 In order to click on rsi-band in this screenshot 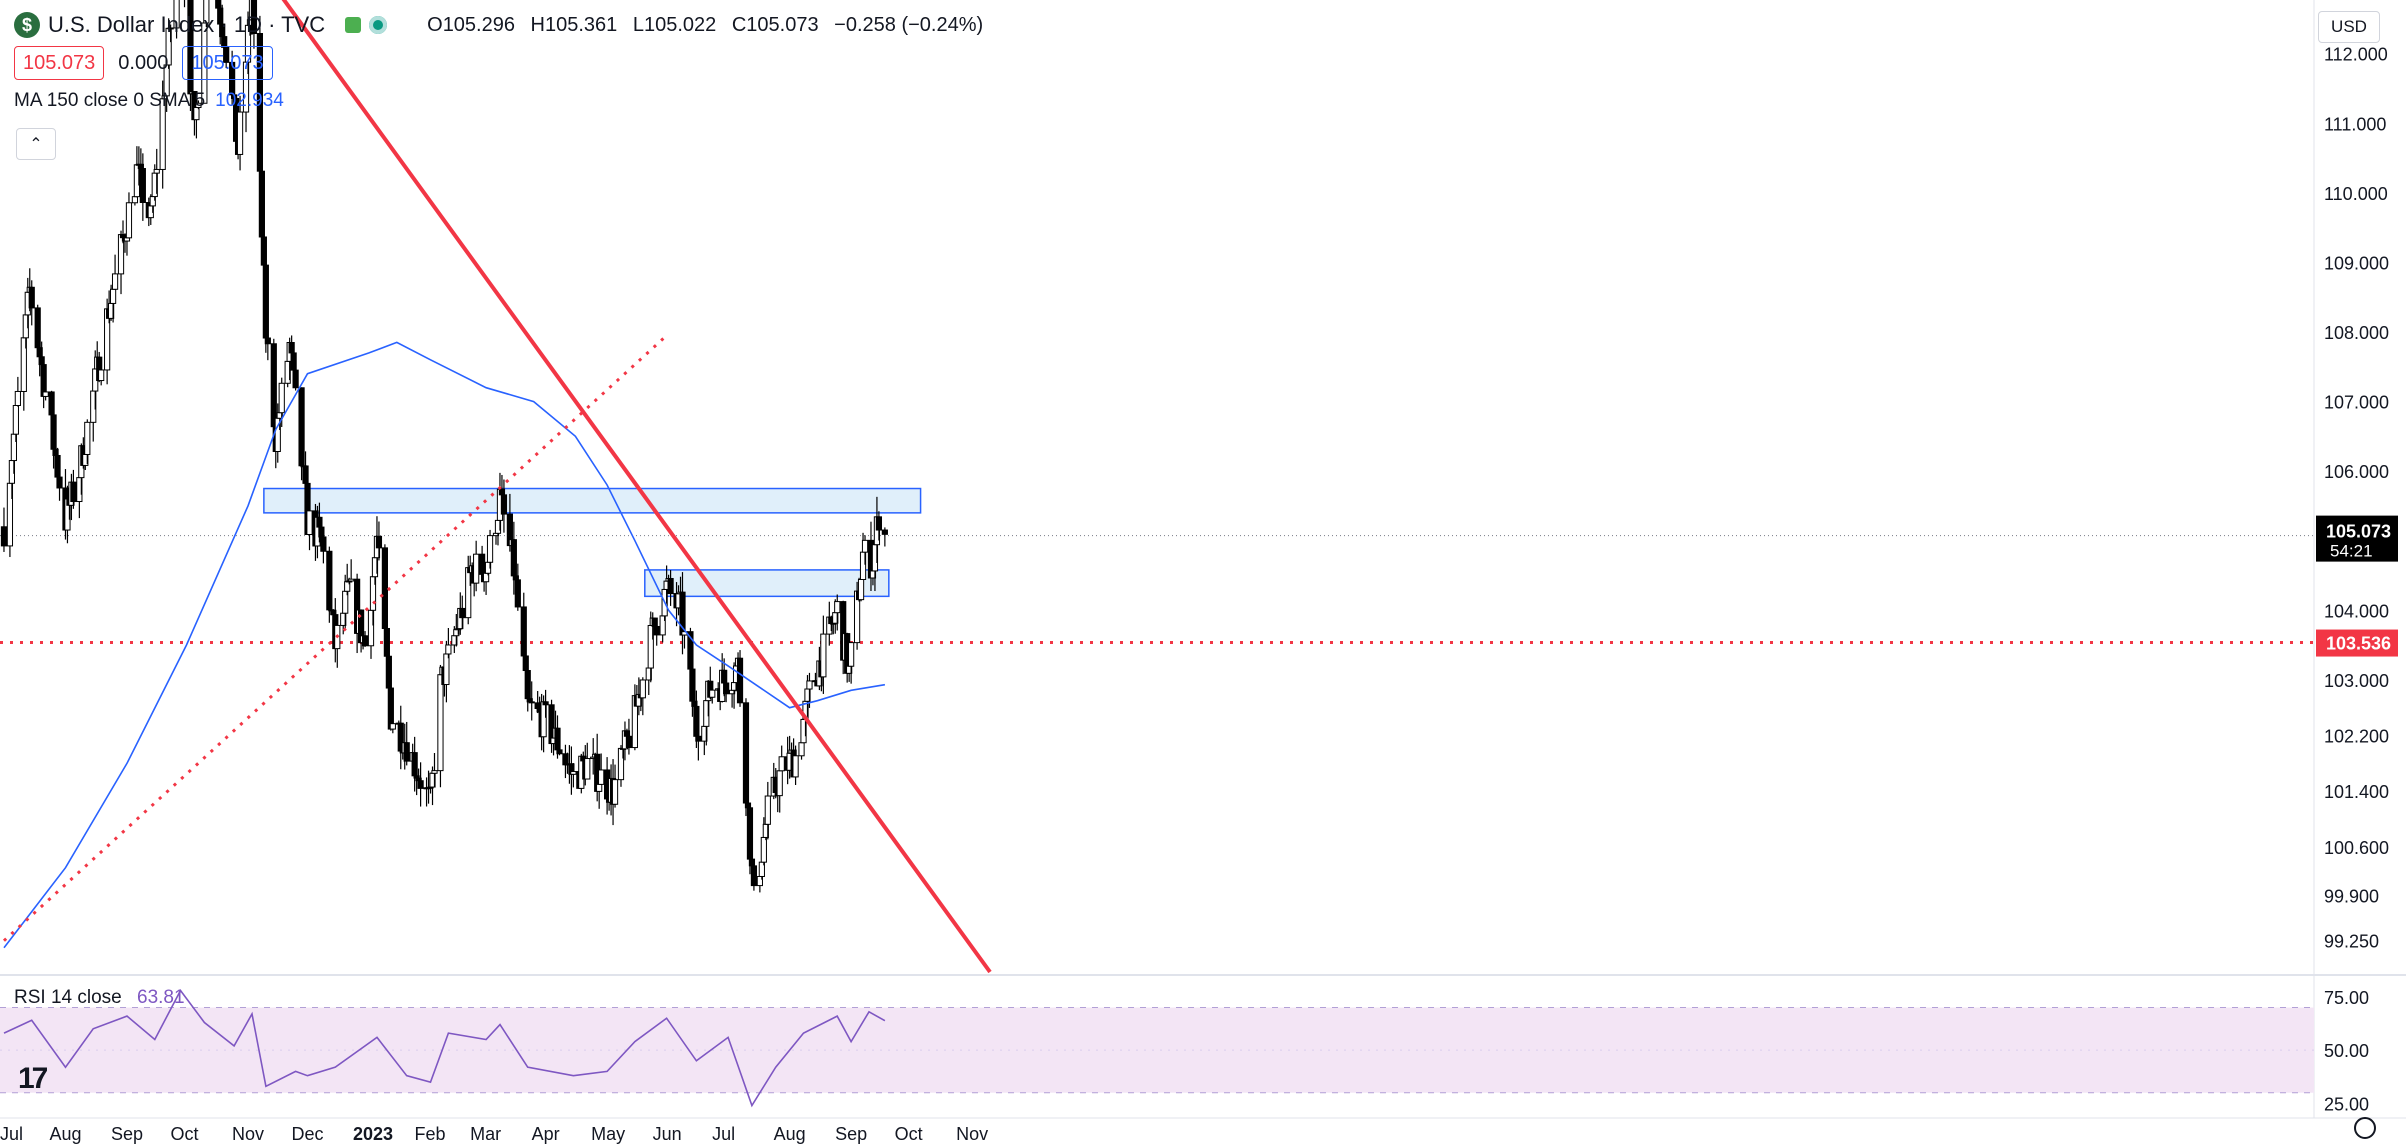, I will do `click(1157, 1050)`.